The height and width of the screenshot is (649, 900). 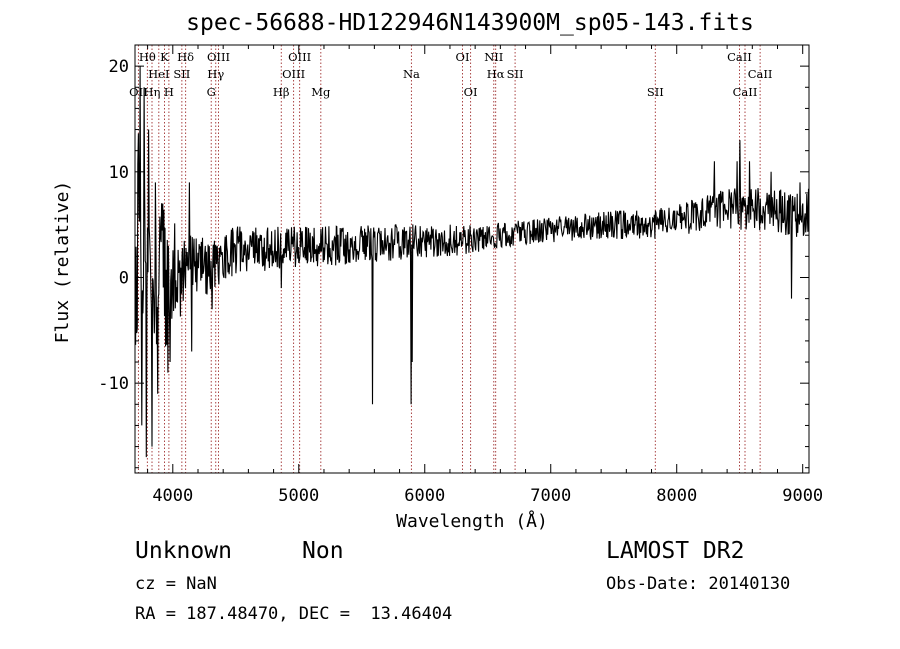 I want to click on coordinates: RA = 187.48470, DEC = 13.46404, so click(x=294, y=614).